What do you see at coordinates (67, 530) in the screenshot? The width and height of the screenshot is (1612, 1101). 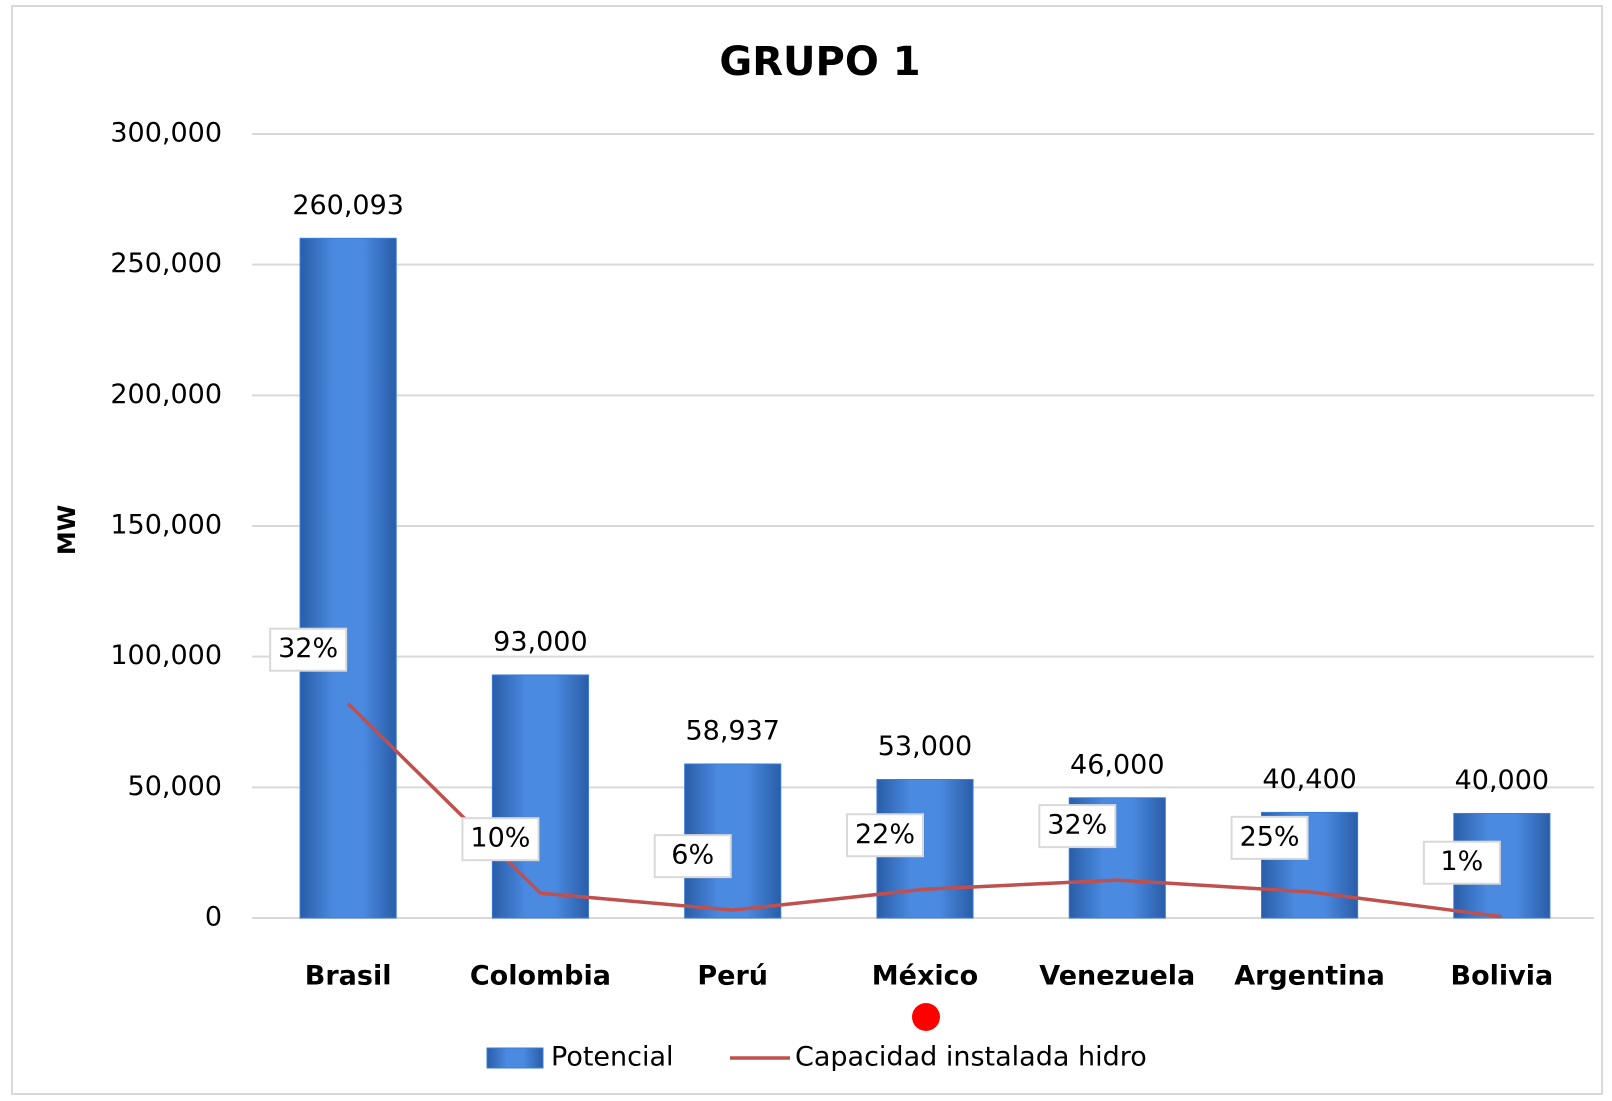 I see `y-axis-label: MW` at bounding box center [67, 530].